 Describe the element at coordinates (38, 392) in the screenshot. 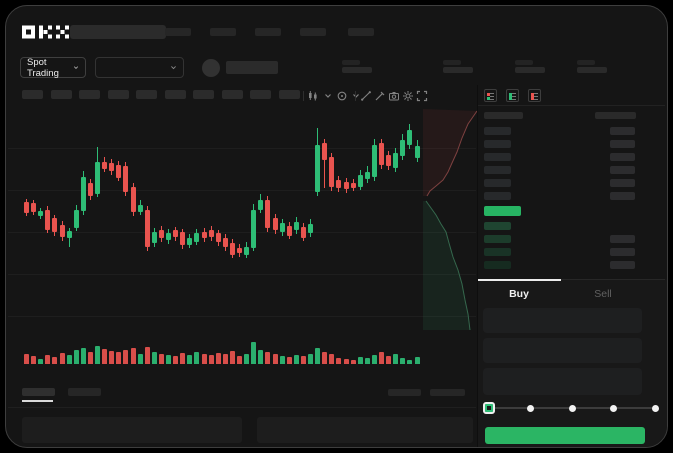

I see `bottom-tab-open-orders` at that location.